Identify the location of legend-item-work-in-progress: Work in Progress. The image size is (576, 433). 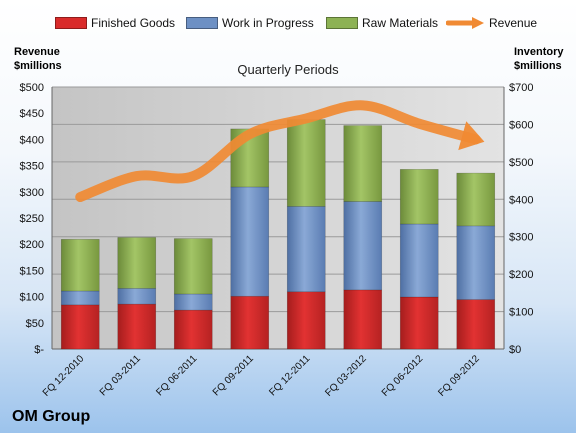
(250, 23).